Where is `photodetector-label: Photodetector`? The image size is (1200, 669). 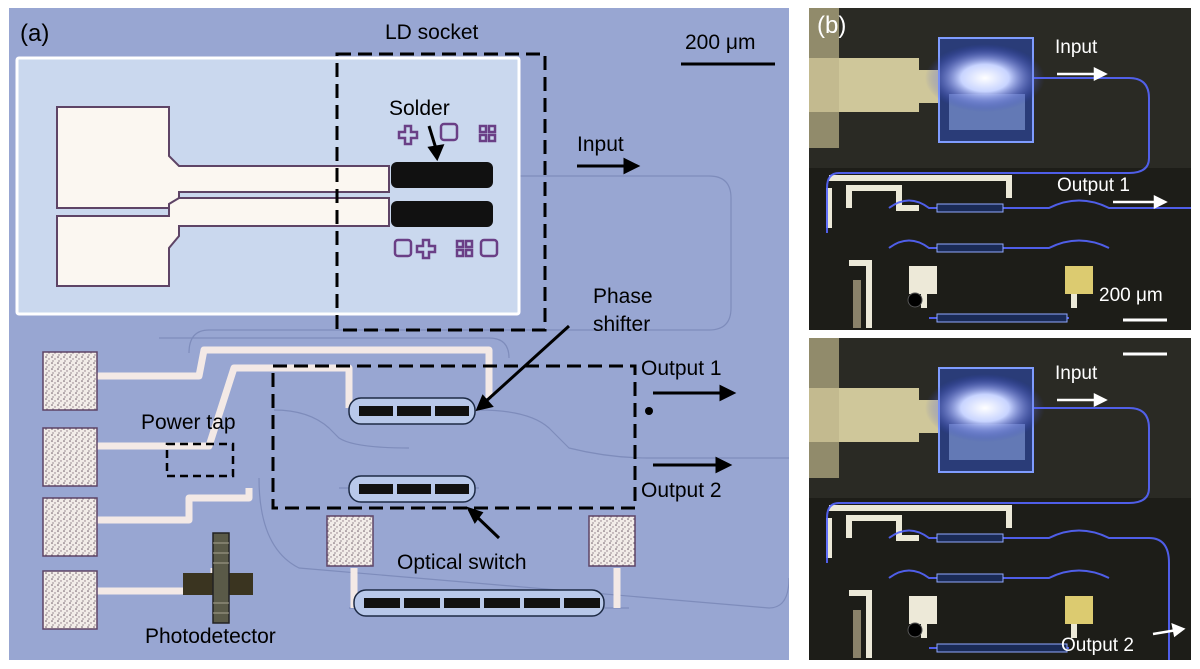
photodetector-label: Photodetector is located at coordinates (210, 636).